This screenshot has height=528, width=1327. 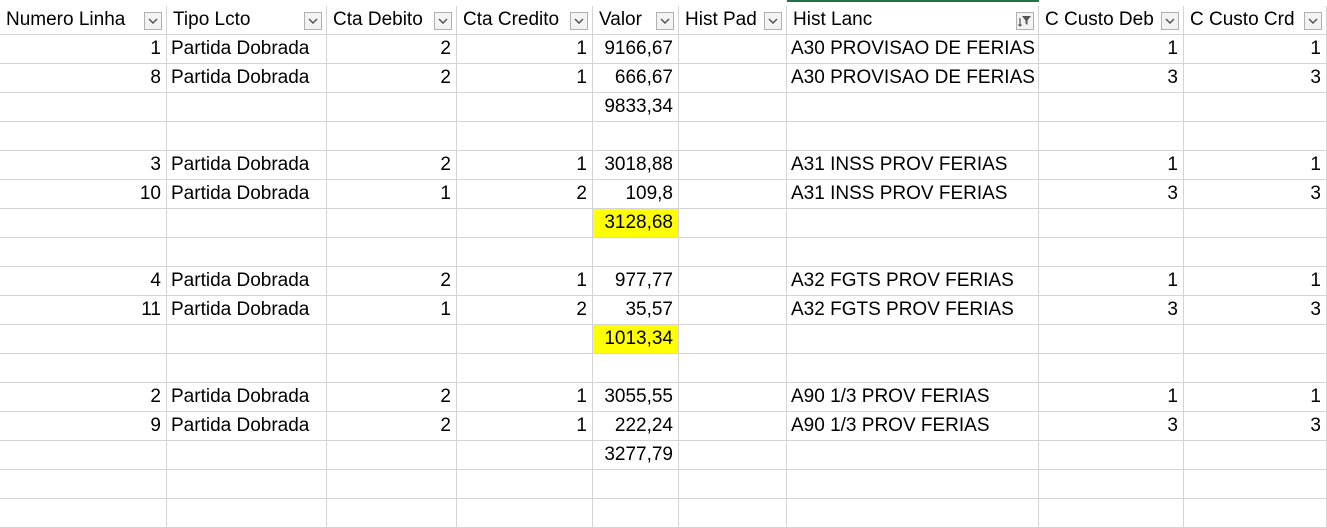 What do you see at coordinates (83, 78) in the screenshot?
I see `cell-numero-linha: 8` at bounding box center [83, 78].